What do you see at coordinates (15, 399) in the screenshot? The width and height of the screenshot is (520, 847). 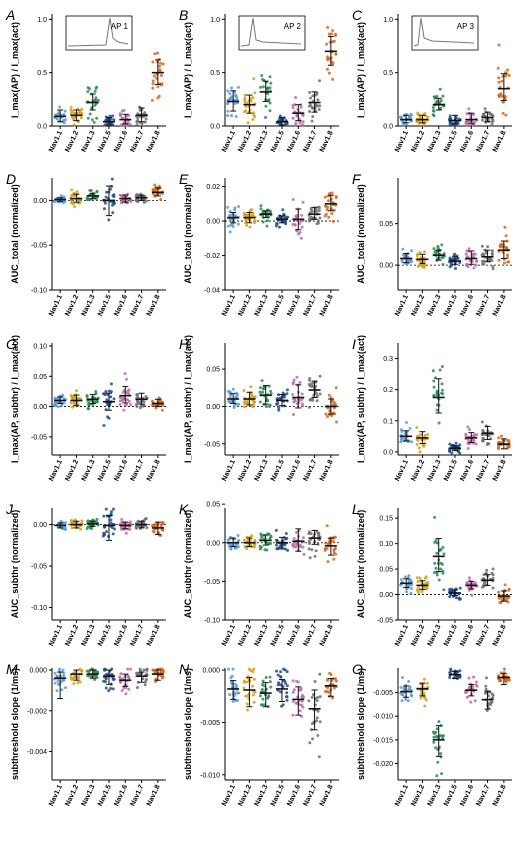 I see `y-axis-label: I_max(AP, subthr) / I_max(act)` at bounding box center [15, 399].